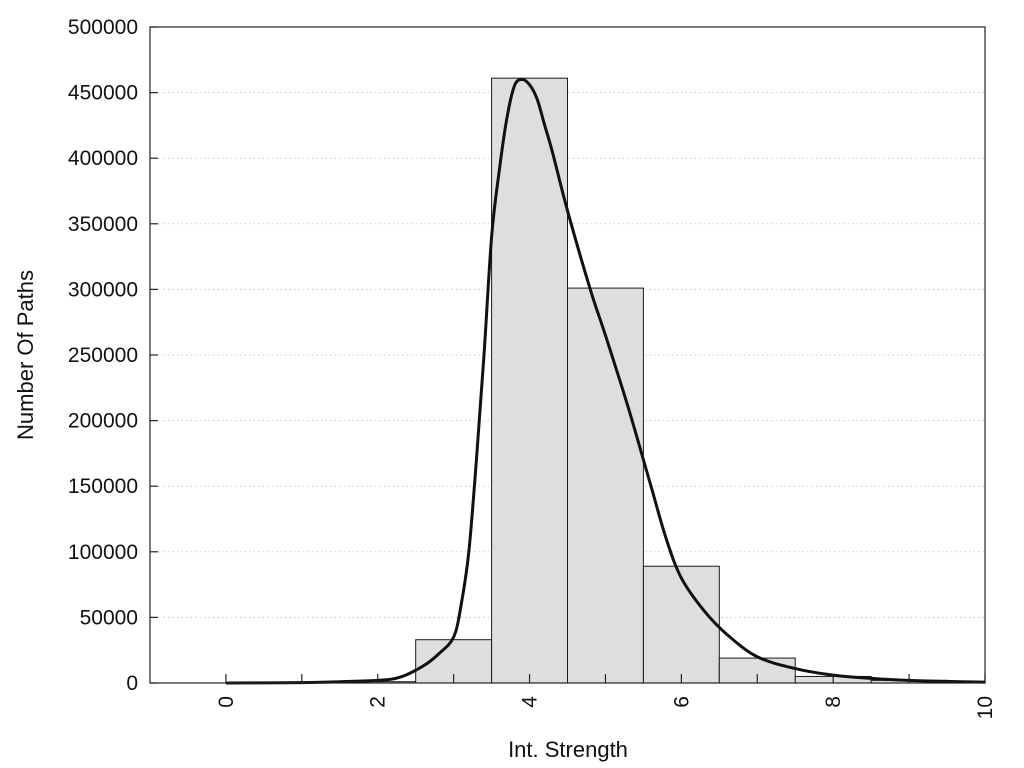  Describe the element at coordinates (132, 683) in the screenshot. I see `y-tick-label: 0` at that location.